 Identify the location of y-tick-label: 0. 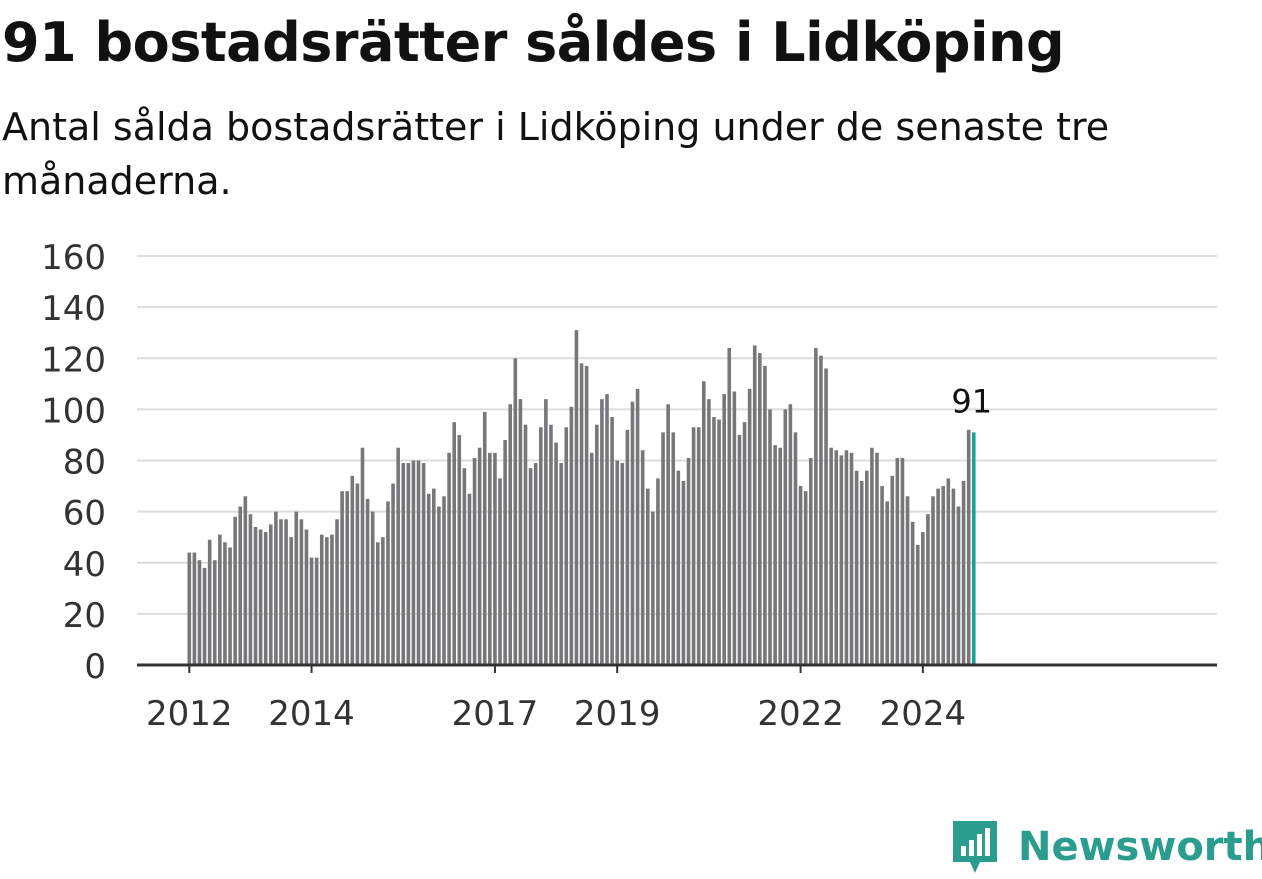
(95, 667).